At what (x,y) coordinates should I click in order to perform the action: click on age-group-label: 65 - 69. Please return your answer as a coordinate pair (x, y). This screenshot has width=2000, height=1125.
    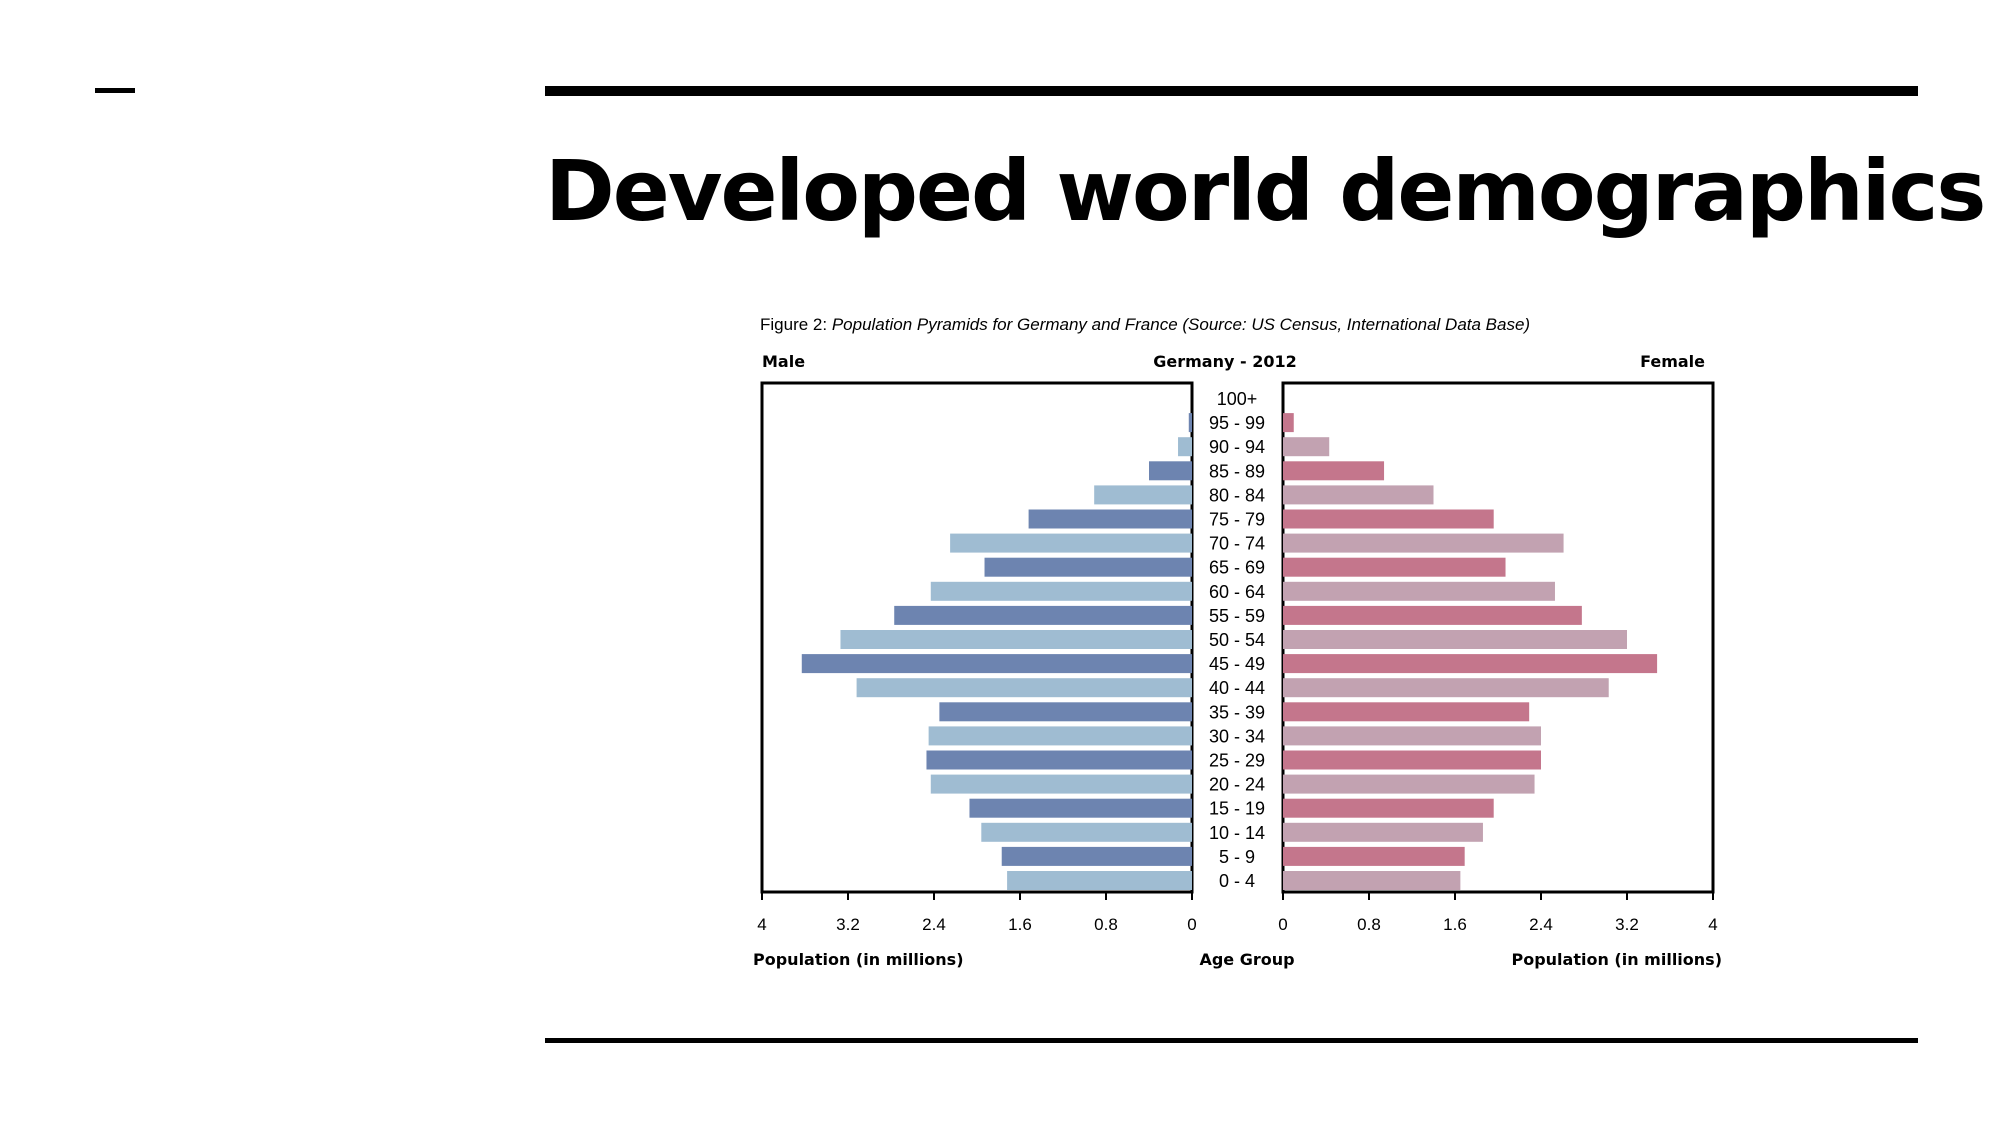
    Looking at the image, I should click on (1237, 568).